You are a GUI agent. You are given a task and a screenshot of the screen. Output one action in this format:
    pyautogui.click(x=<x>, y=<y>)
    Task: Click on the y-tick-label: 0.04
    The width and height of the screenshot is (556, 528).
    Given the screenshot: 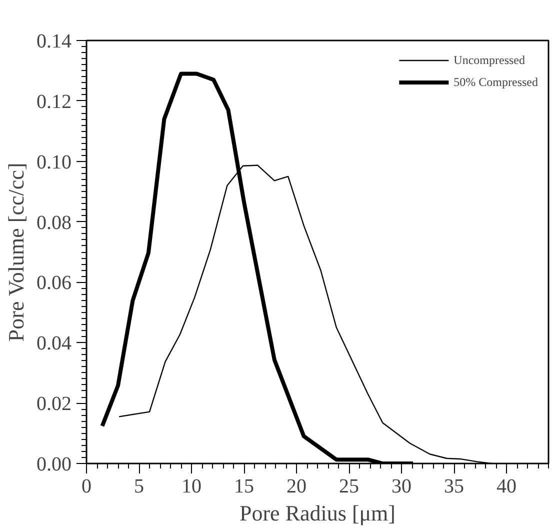 What is the action you would take?
    pyautogui.click(x=54, y=343)
    